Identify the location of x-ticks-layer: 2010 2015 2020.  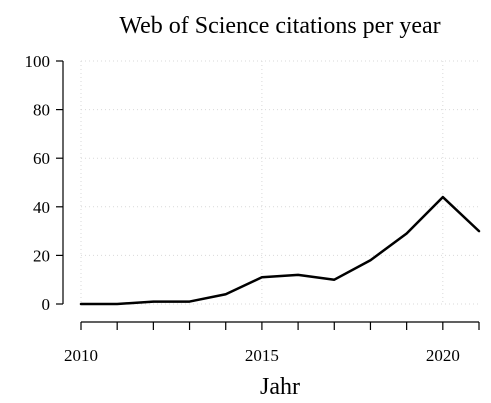
(272, 343).